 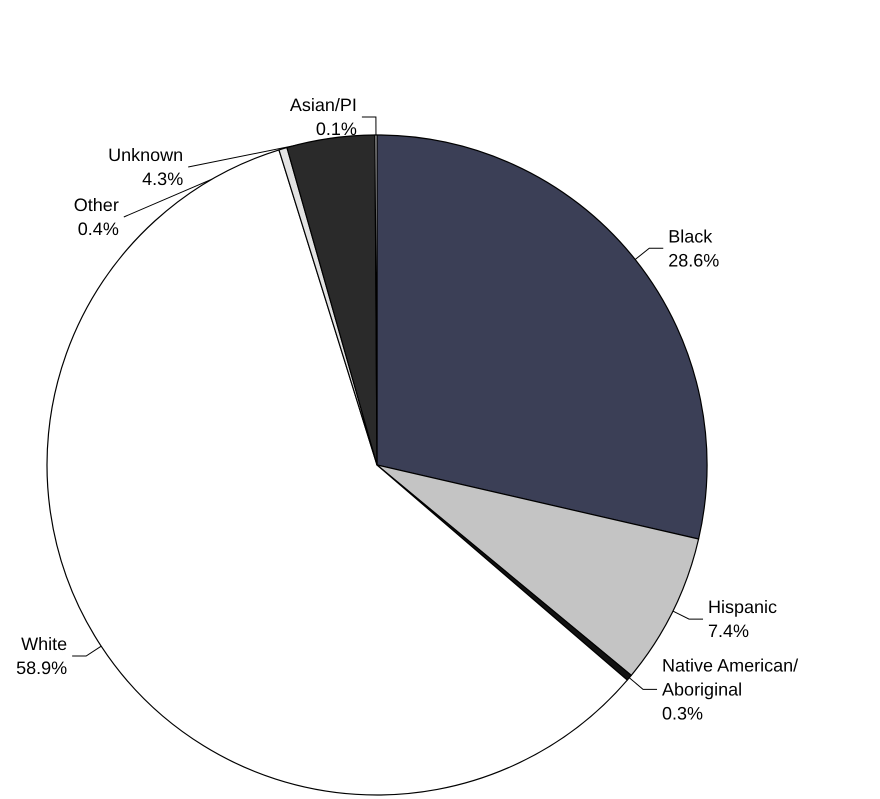 What do you see at coordinates (163, 179) in the screenshot?
I see `data-label: 4.3%` at bounding box center [163, 179].